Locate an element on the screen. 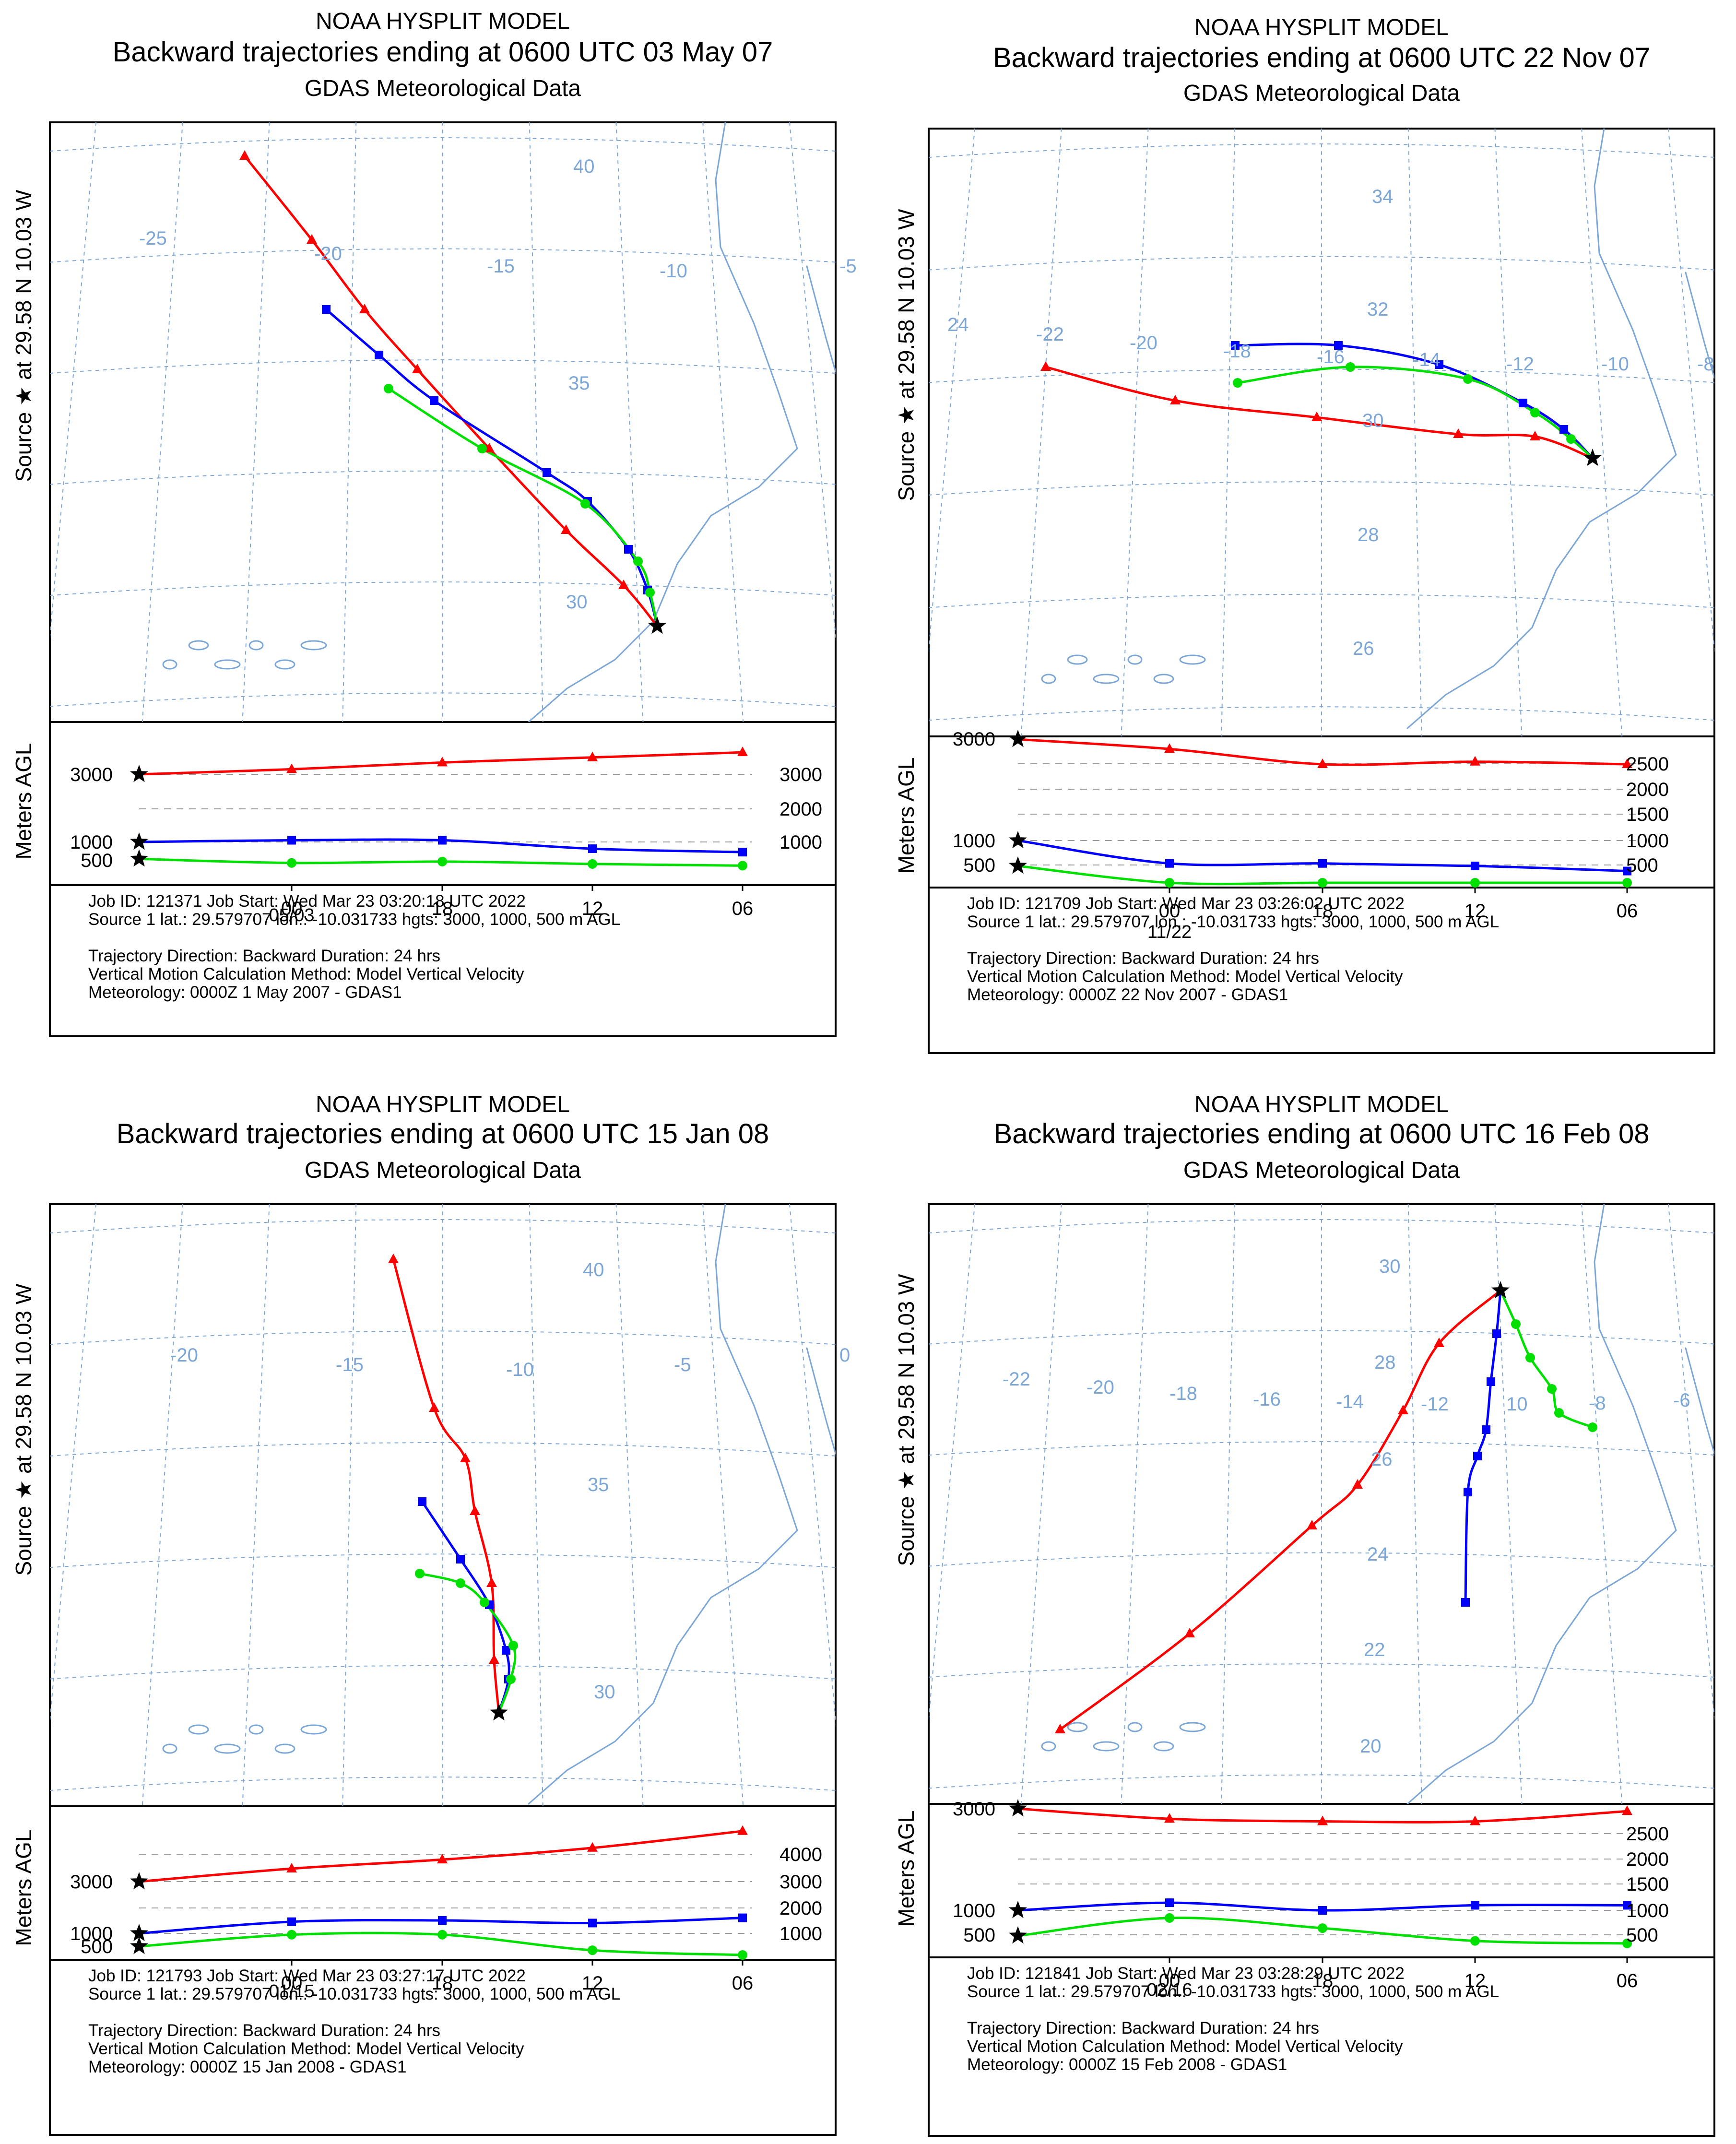 Image resolution: width=1736 pixels, height=2144 pixels. panel-4-height-t3000-marker is located at coordinates (1169, 1818).